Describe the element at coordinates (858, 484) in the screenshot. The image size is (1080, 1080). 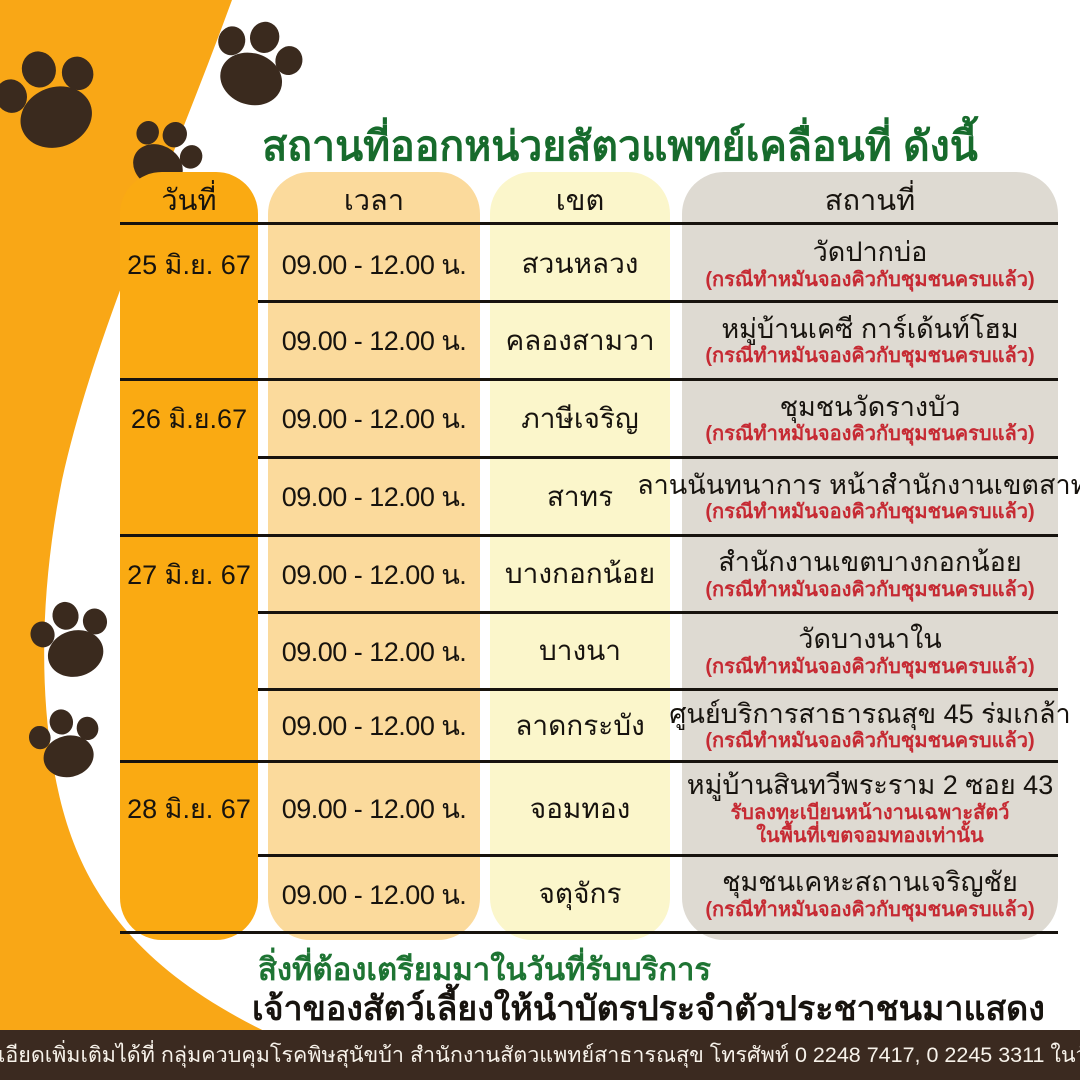
I see `location-name: ลานนันทนาการ หน้าสำนักงานเขตสาทร` at that location.